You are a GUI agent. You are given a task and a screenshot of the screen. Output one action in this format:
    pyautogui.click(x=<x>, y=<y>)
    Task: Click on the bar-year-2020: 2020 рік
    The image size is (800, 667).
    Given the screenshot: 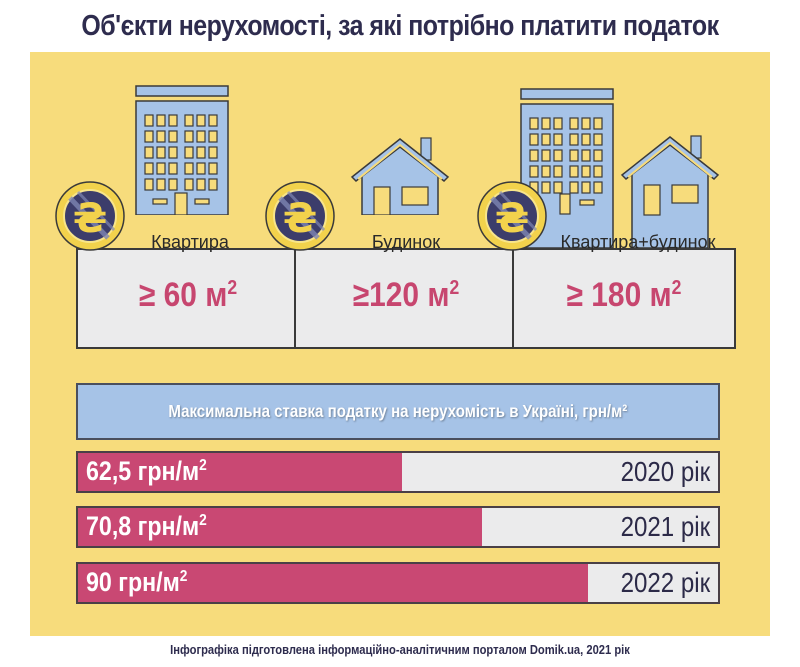 What is the action you would take?
    pyautogui.click(x=665, y=471)
    